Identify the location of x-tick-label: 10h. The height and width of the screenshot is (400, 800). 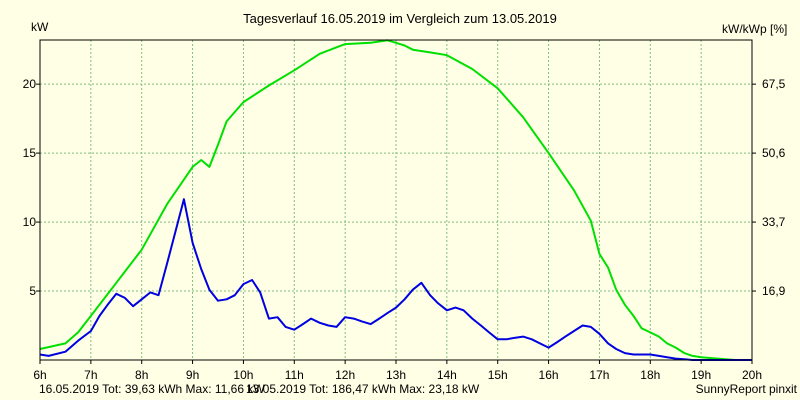
(243, 375).